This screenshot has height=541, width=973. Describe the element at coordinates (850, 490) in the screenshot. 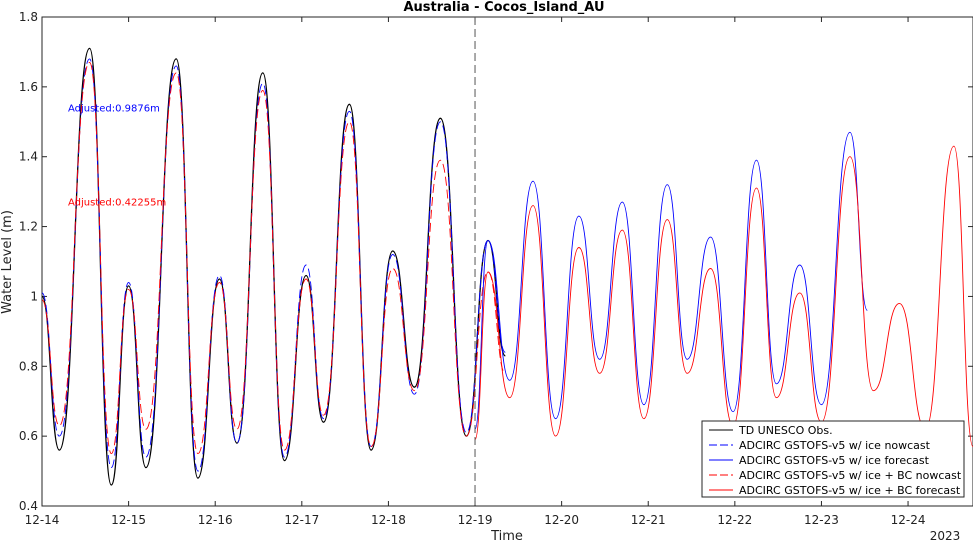

I see `legend-label-4: ADCIRC GSTOFS-v5 w/ ice + BC forecast` at that location.